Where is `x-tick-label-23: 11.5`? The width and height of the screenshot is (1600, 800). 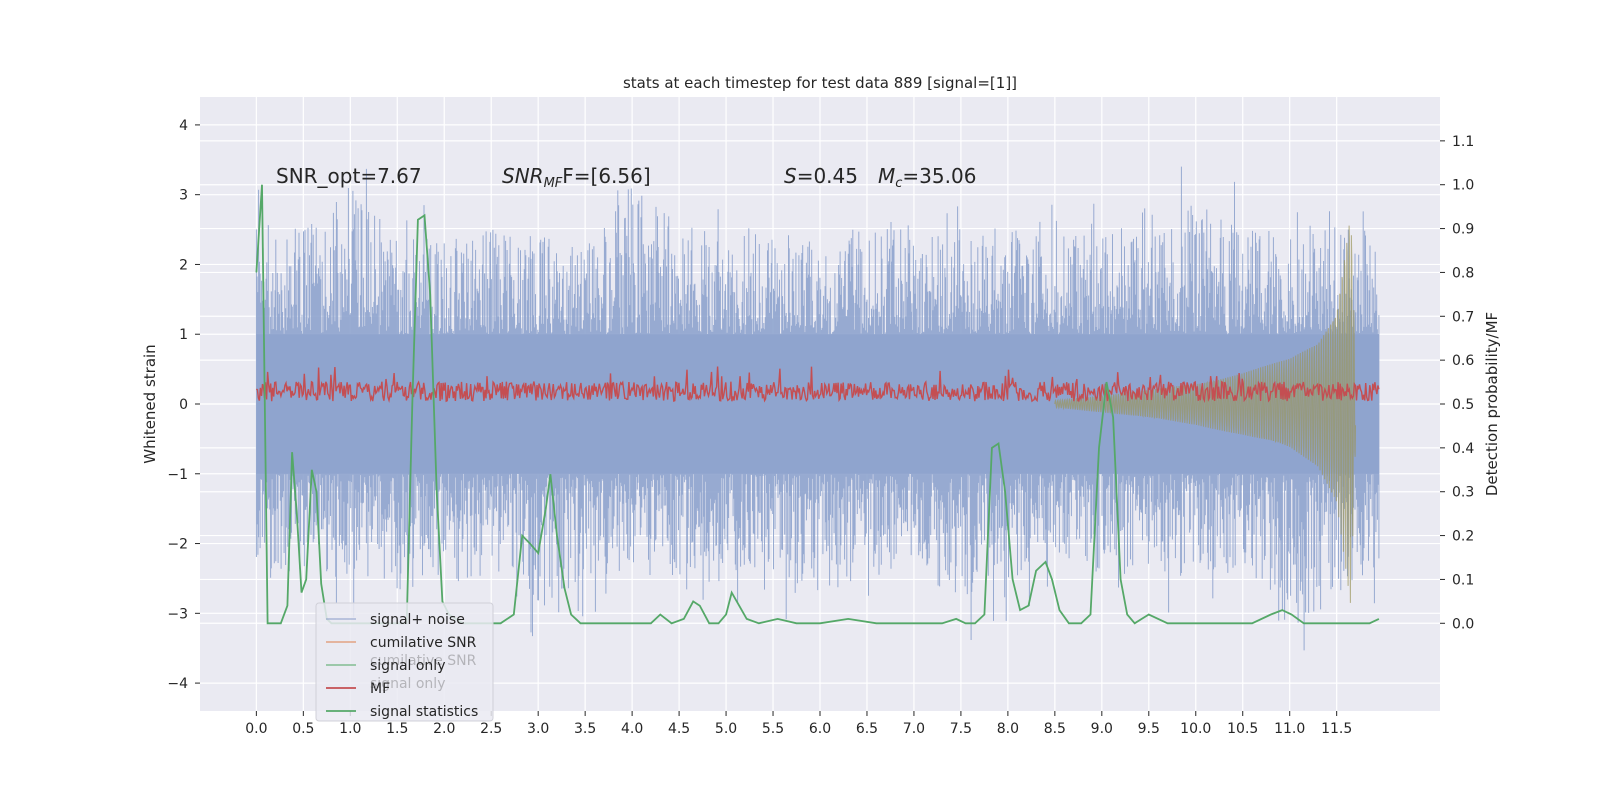 x-tick-label-23: 11.5 is located at coordinates (1336, 729).